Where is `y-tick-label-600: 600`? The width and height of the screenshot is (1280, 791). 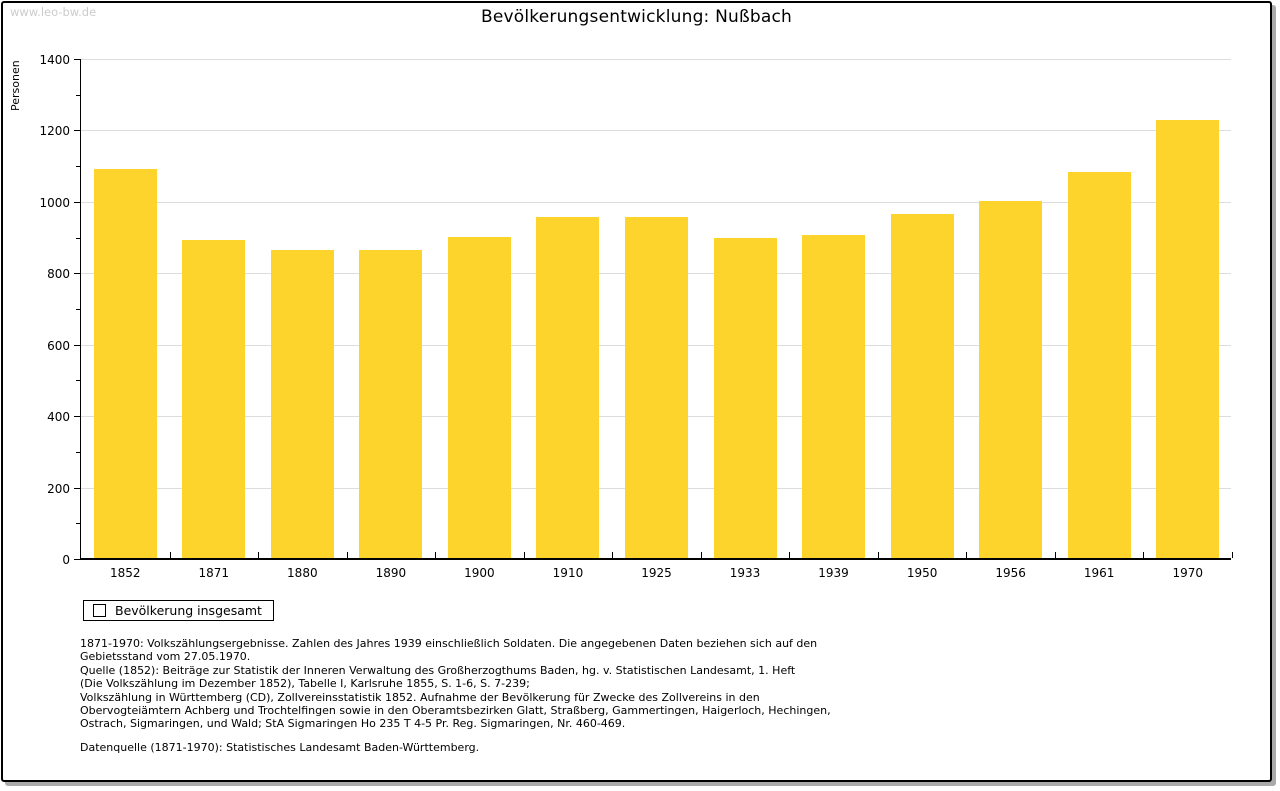
y-tick-label-600: 600 is located at coordinates (58, 345).